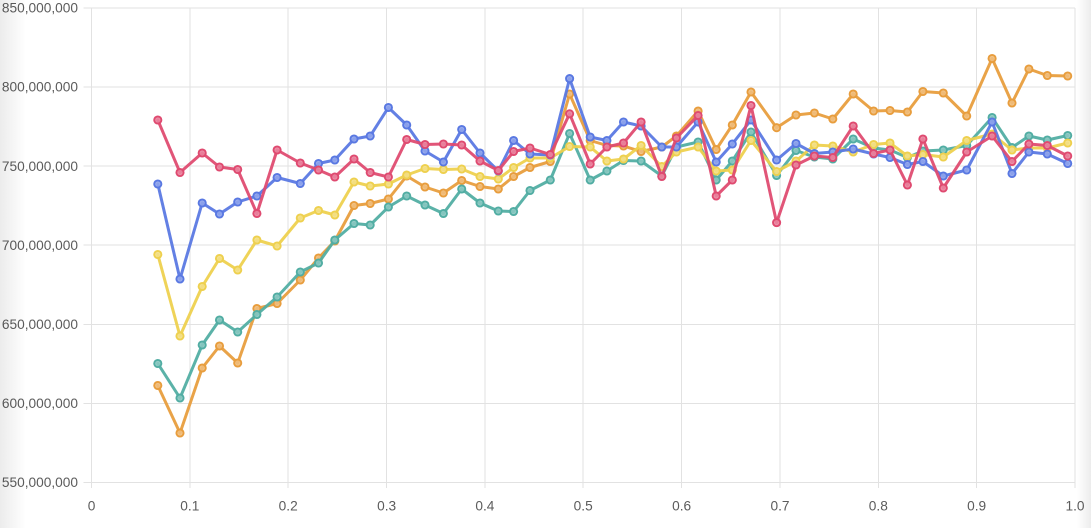 This screenshot has height=528, width=1091. What do you see at coordinates (779, 506) in the screenshot?
I see `svg-text: 0.7` at bounding box center [779, 506].